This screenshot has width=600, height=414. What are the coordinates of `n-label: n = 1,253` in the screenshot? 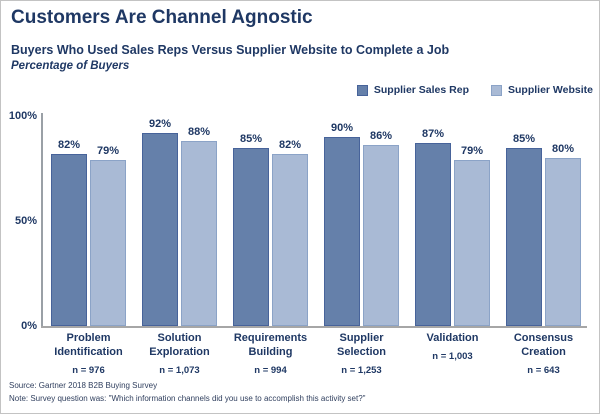 It's located at (361, 370).